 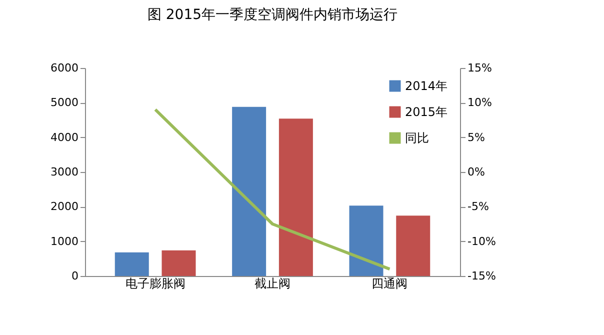 What do you see at coordinates (64, 207) in the screenshot?
I see `y-tick-label: 2000` at bounding box center [64, 207].